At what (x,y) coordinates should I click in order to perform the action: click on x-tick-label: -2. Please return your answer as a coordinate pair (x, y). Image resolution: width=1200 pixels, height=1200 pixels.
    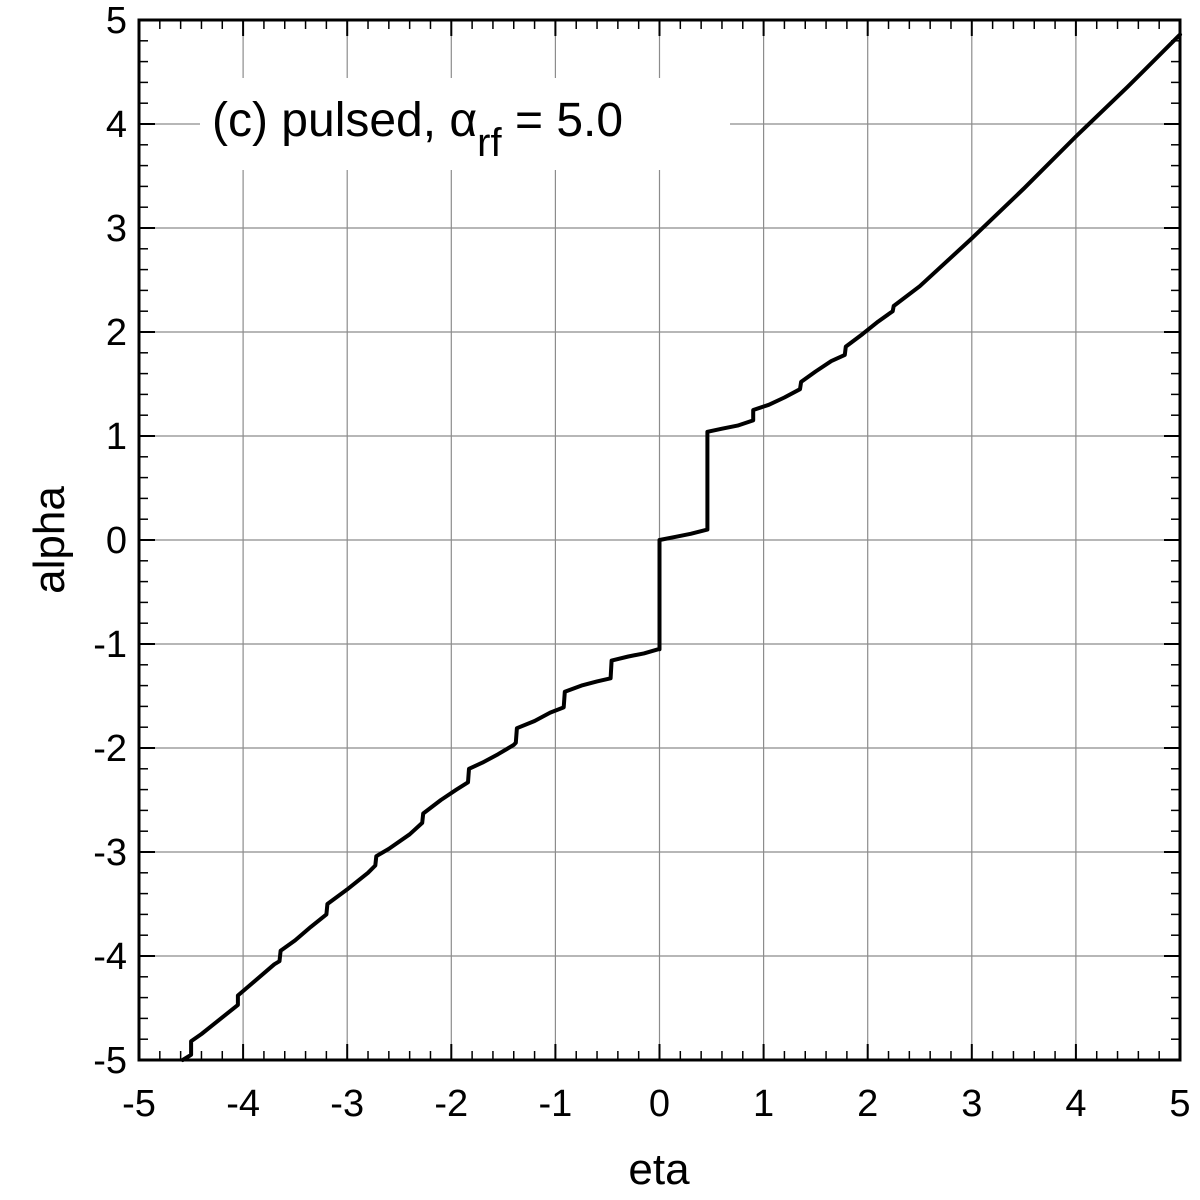
    Looking at the image, I should click on (451, 1104).